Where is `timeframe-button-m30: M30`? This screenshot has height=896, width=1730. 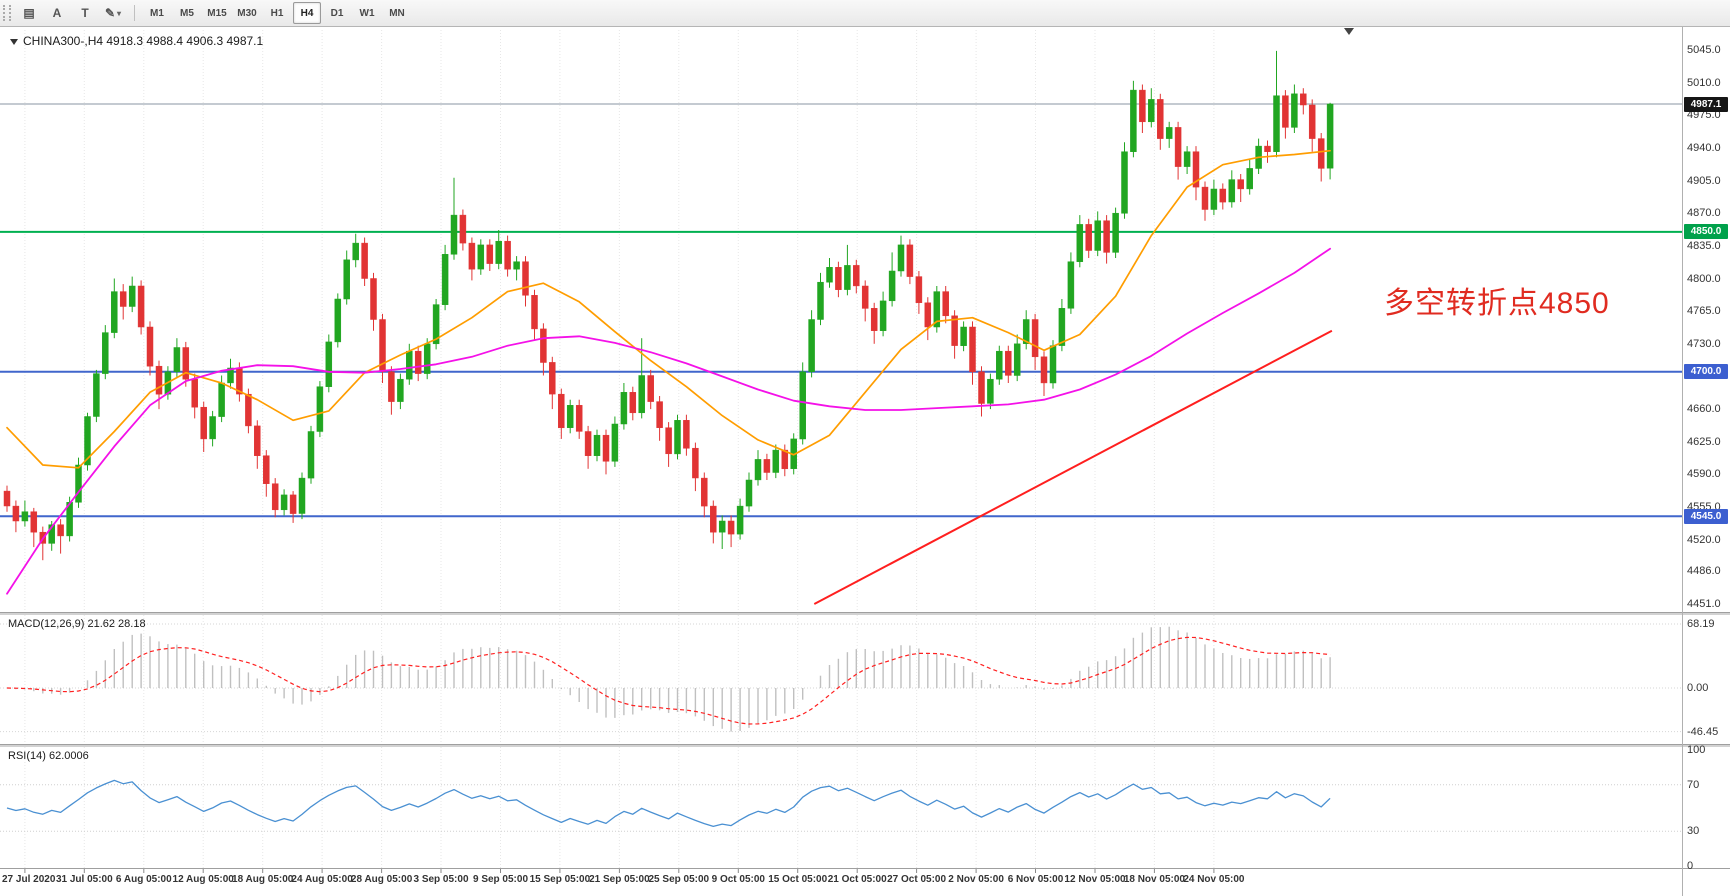 timeframe-button-m30: M30 is located at coordinates (247, 13).